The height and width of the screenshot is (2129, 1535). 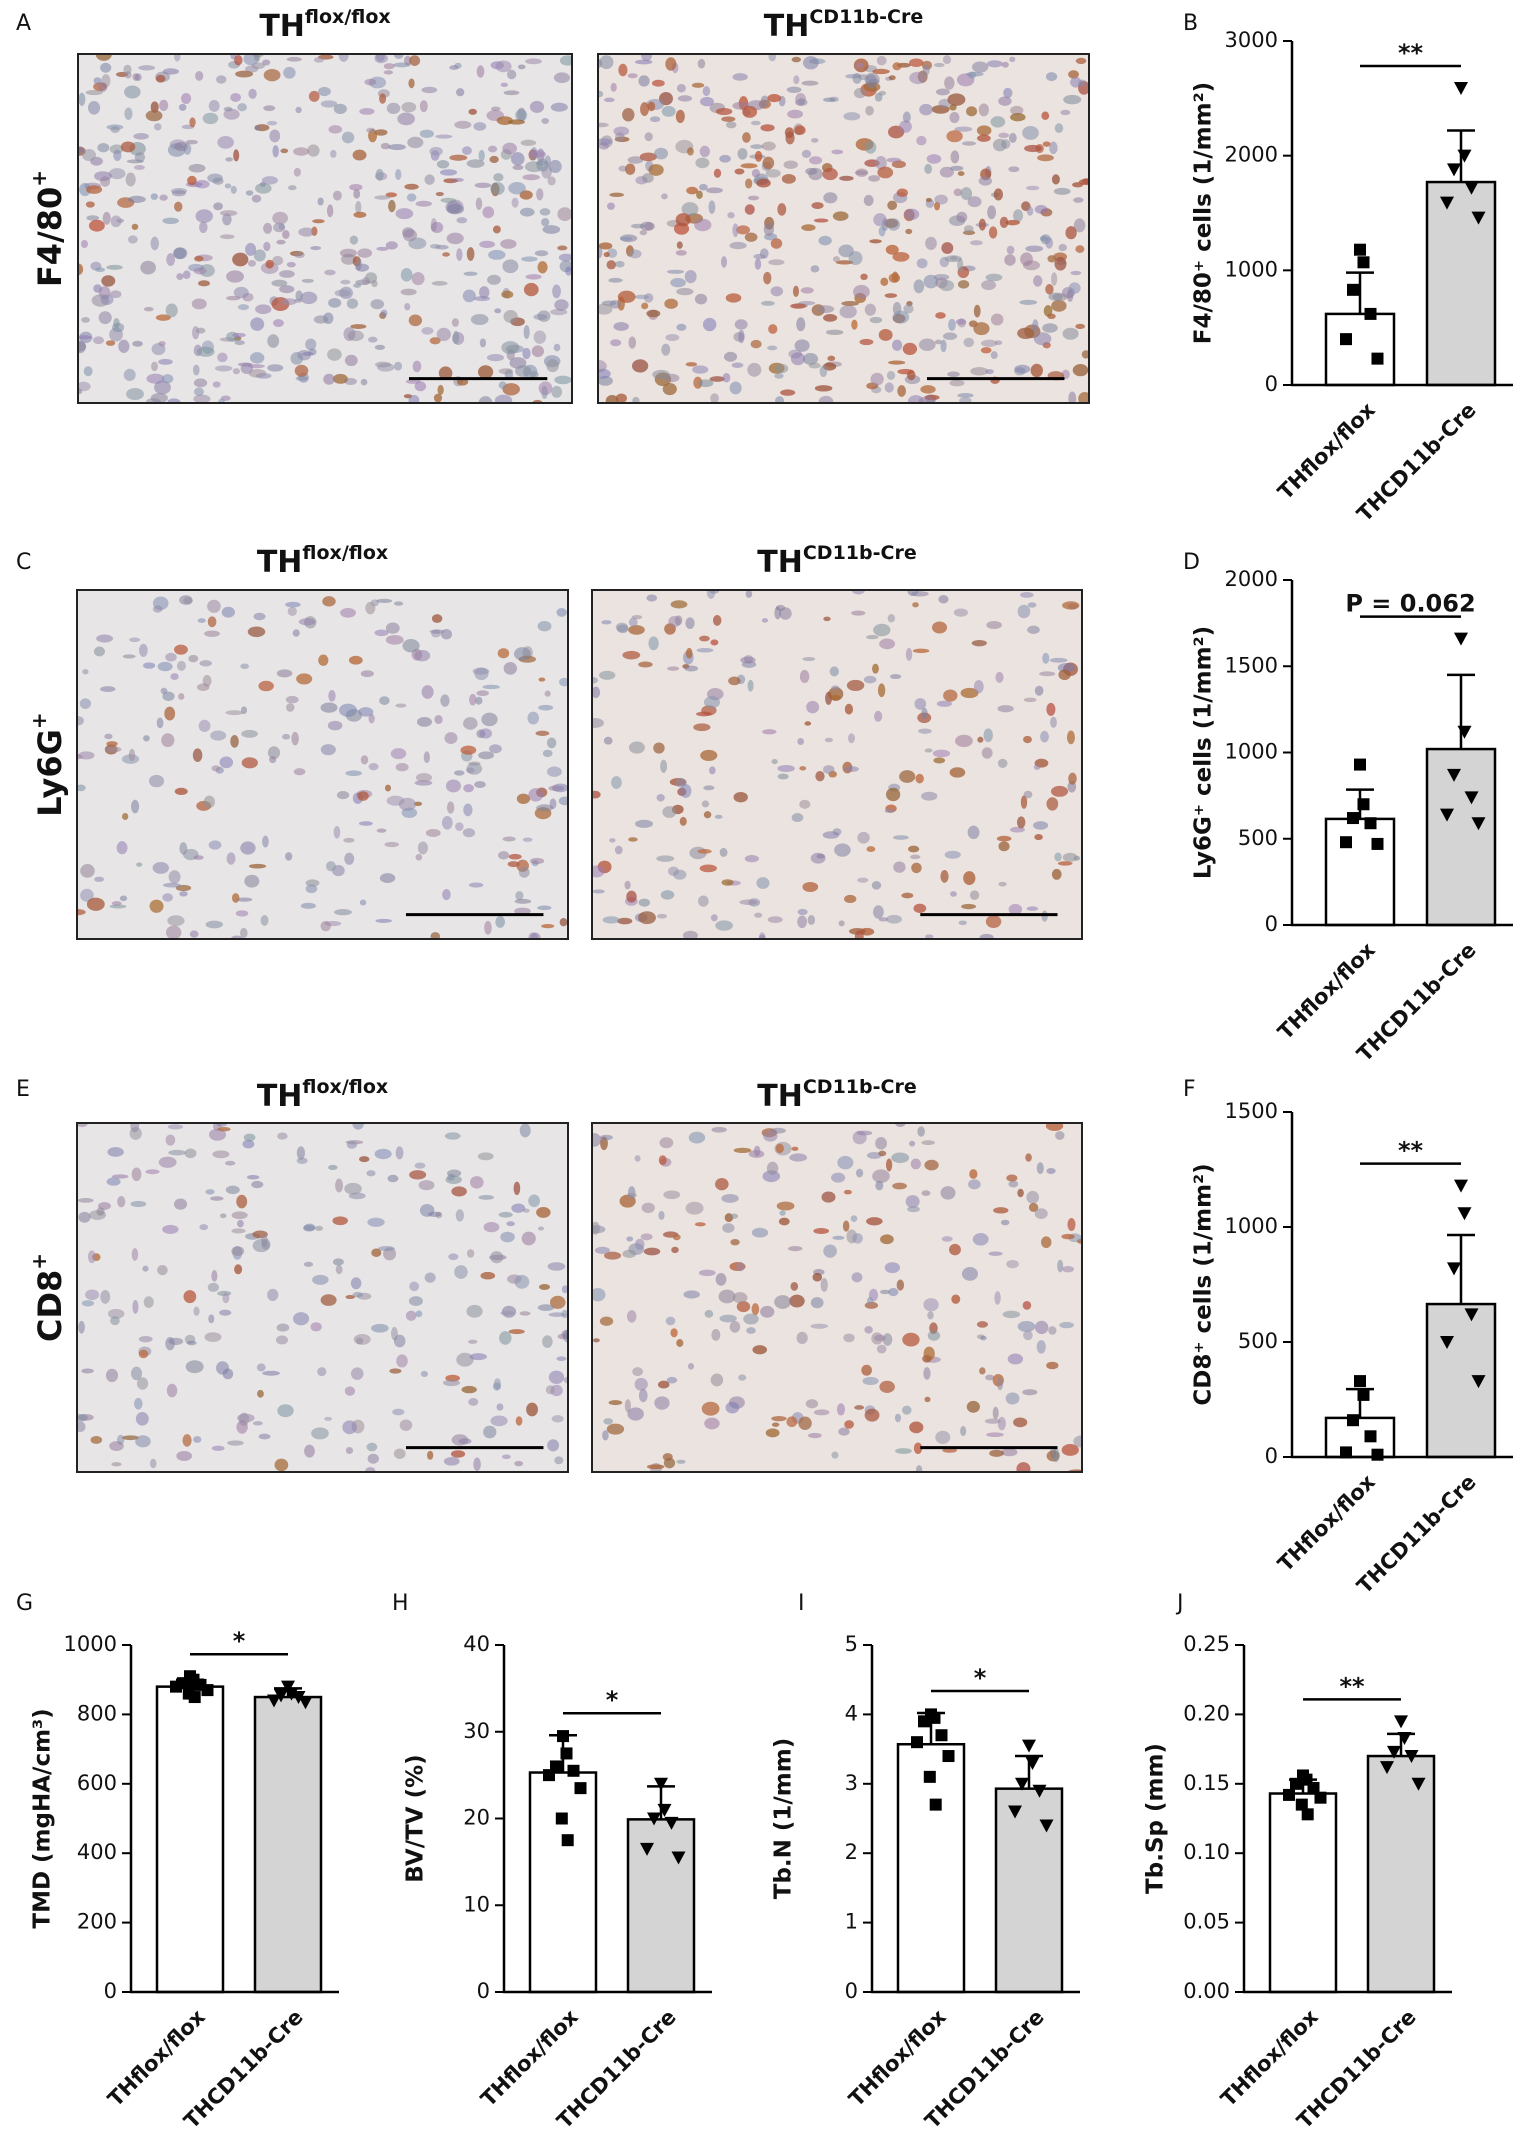 What do you see at coordinates (1326, 450) in the screenshot?
I see `x-tick-label: THflox/flox` at bounding box center [1326, 450].